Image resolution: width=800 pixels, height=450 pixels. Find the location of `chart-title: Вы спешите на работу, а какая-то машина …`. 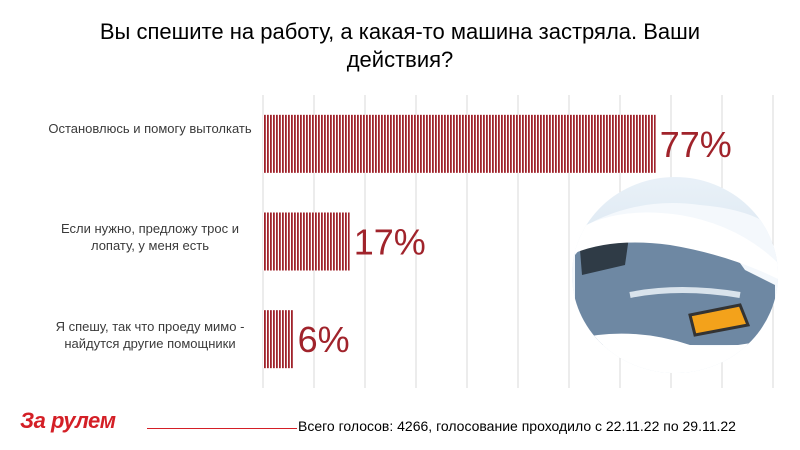

chart-title: Вы спешите на работу, а какая-то машина … is located at coordinates (400, 45).